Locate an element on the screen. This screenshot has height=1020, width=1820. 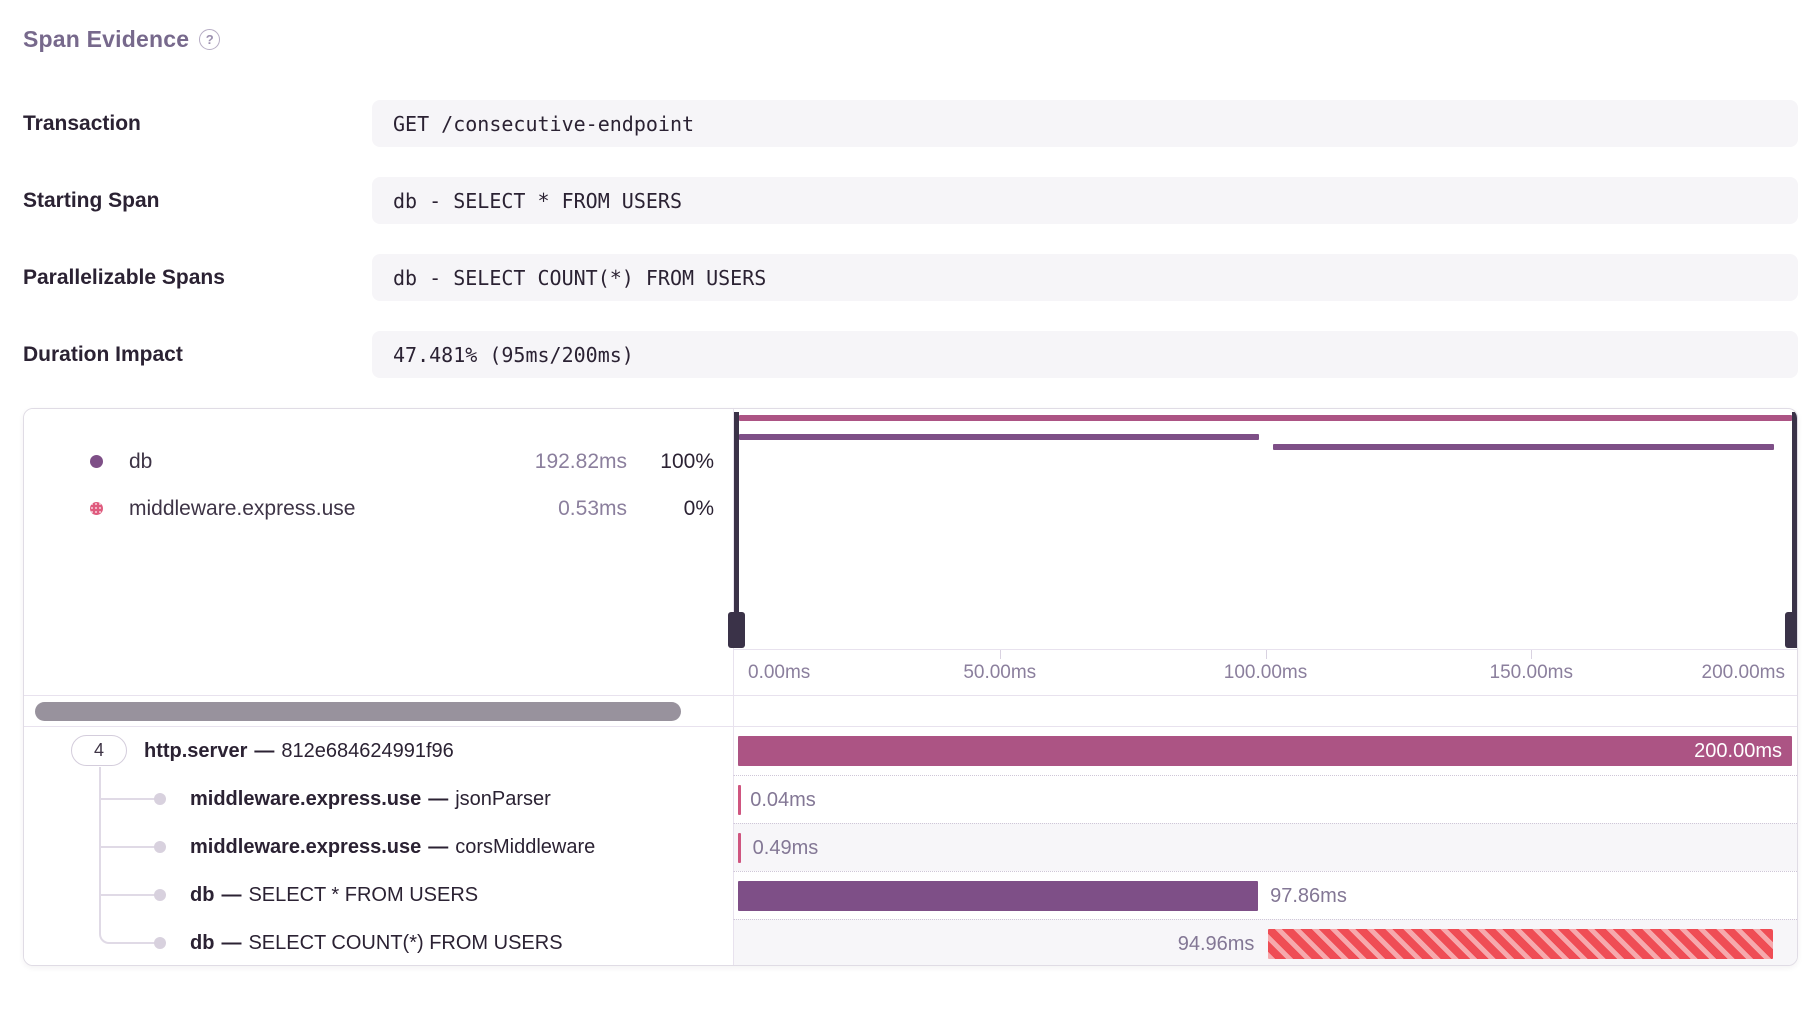
page-header: Span Evidence ? is located at coordinates (921, 39).